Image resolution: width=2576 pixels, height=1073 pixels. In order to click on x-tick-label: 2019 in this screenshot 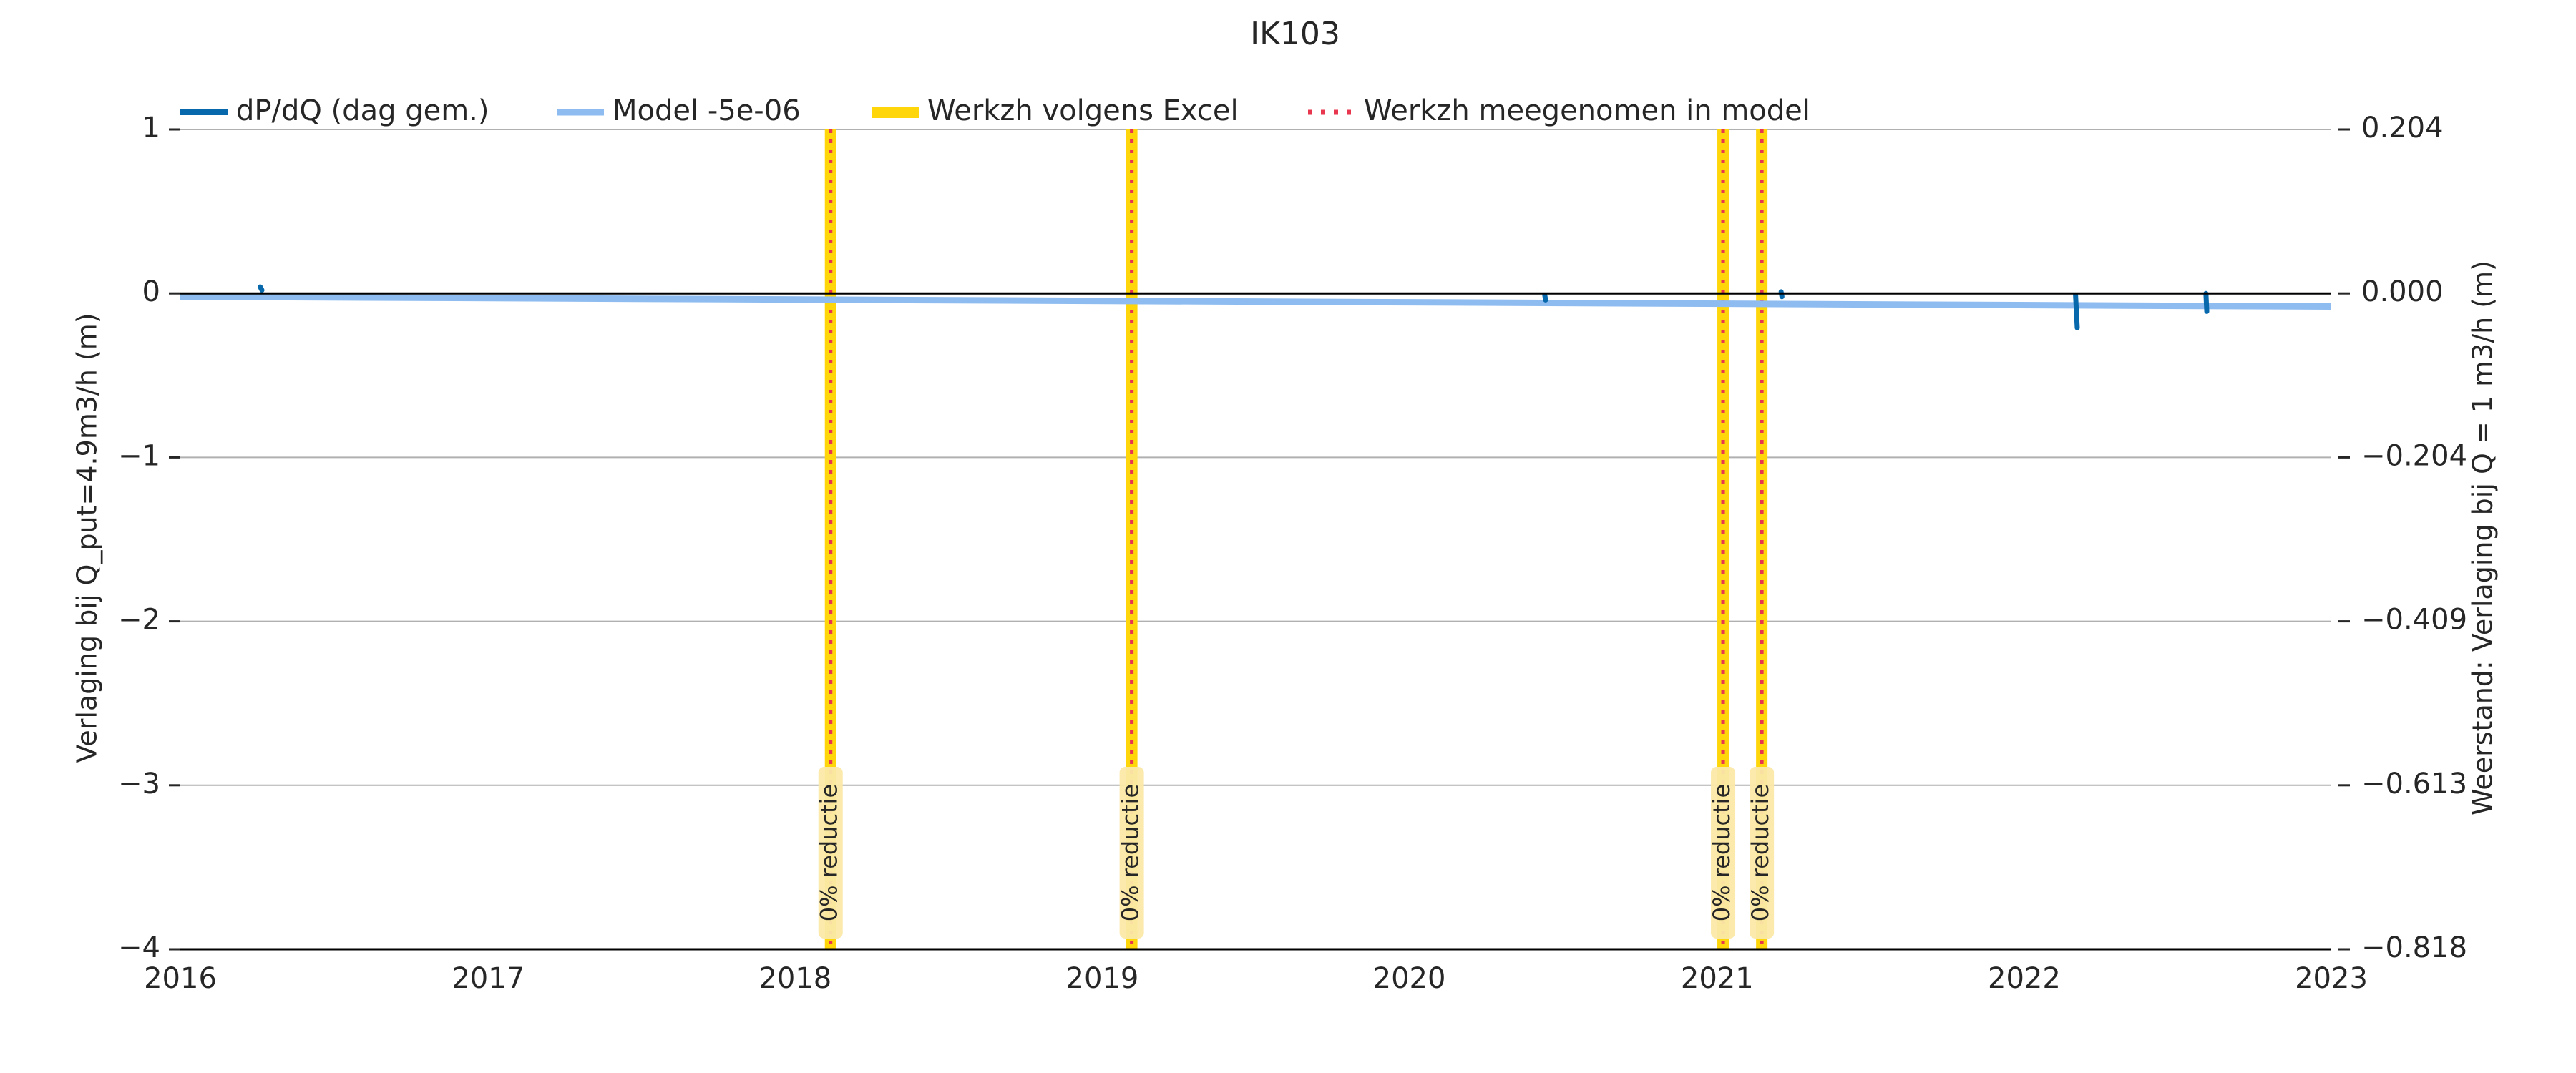, I will do `click(1102, 979)`.